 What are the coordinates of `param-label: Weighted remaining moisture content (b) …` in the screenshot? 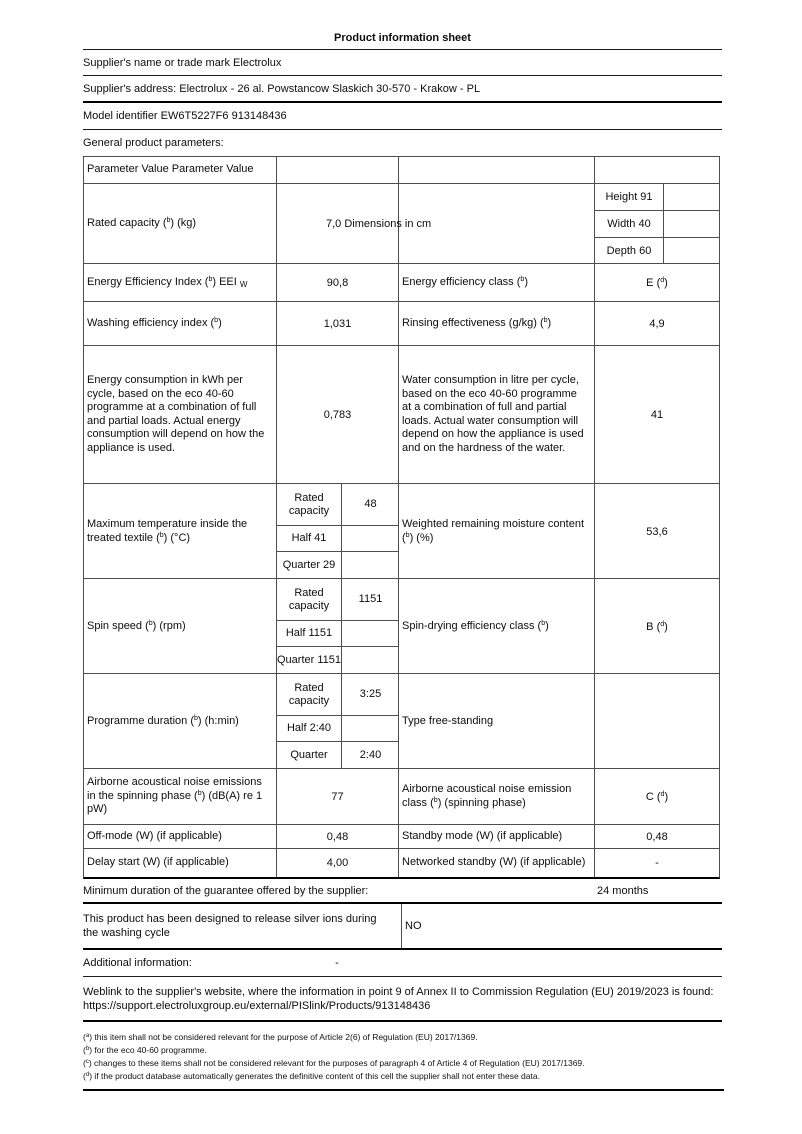 It's located at (497, 531).